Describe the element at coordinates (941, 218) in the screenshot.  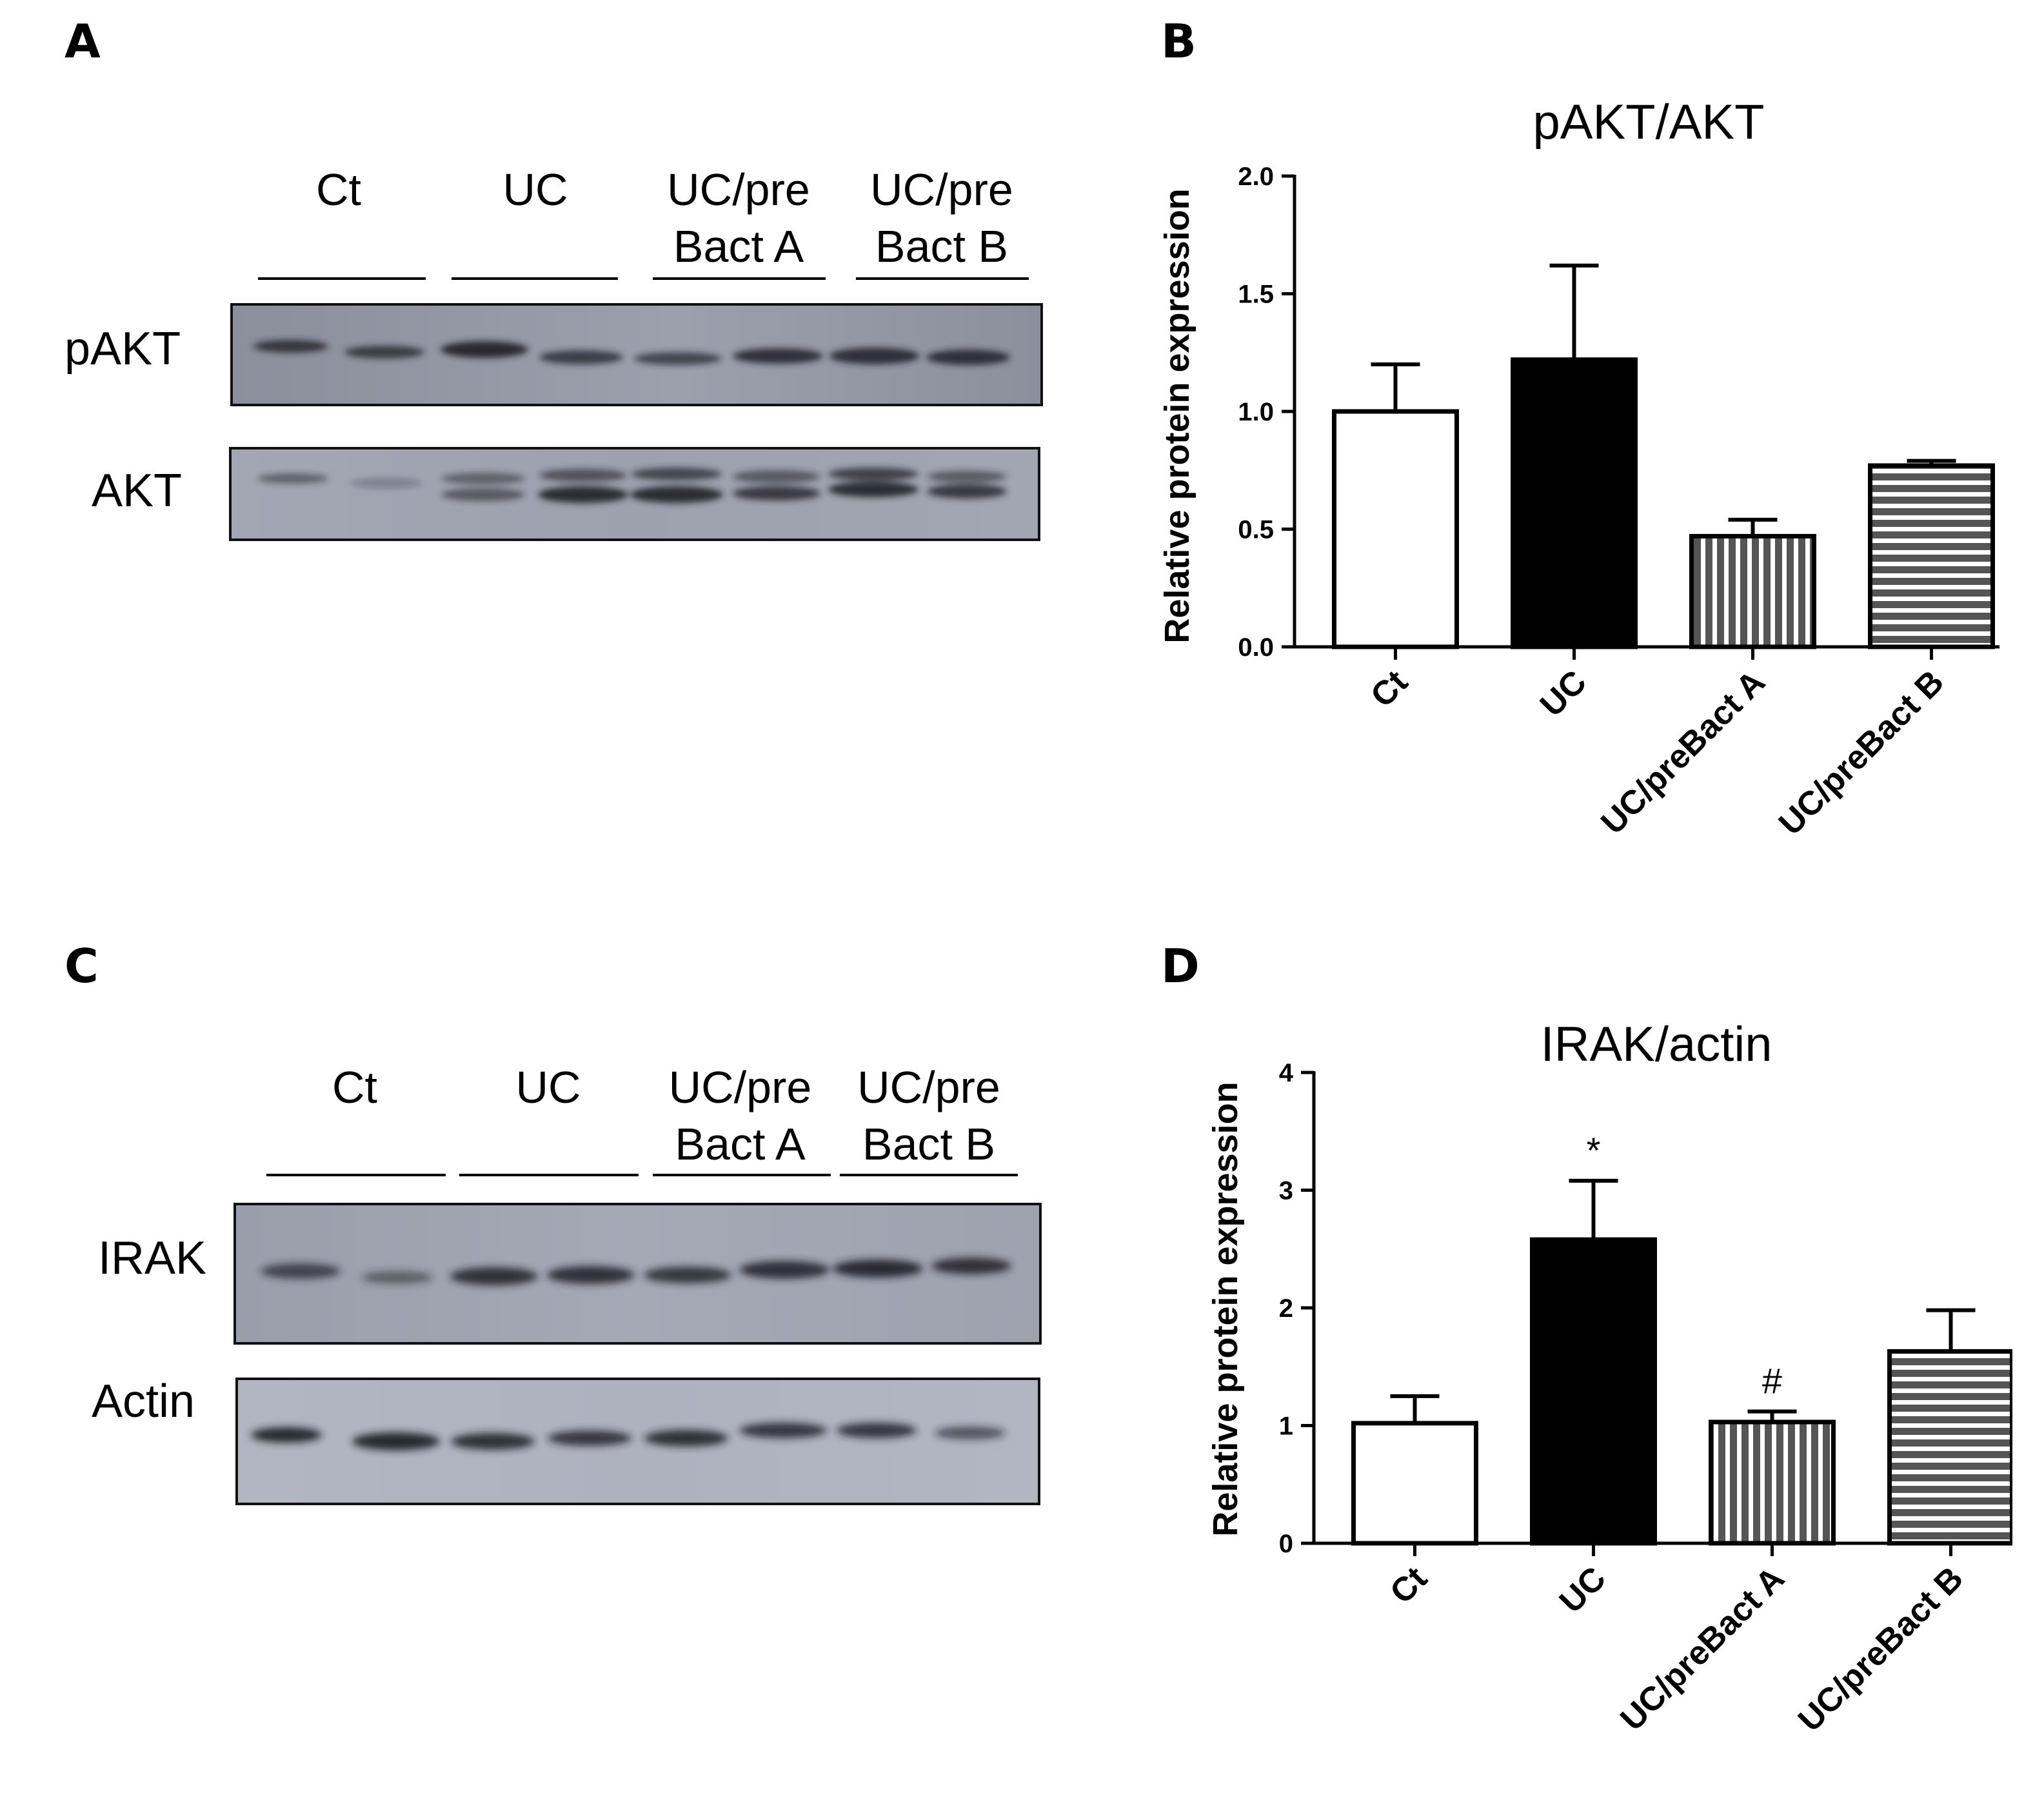
I see `blot-a-group-bact-b: UC/pre Bact B` at that location.